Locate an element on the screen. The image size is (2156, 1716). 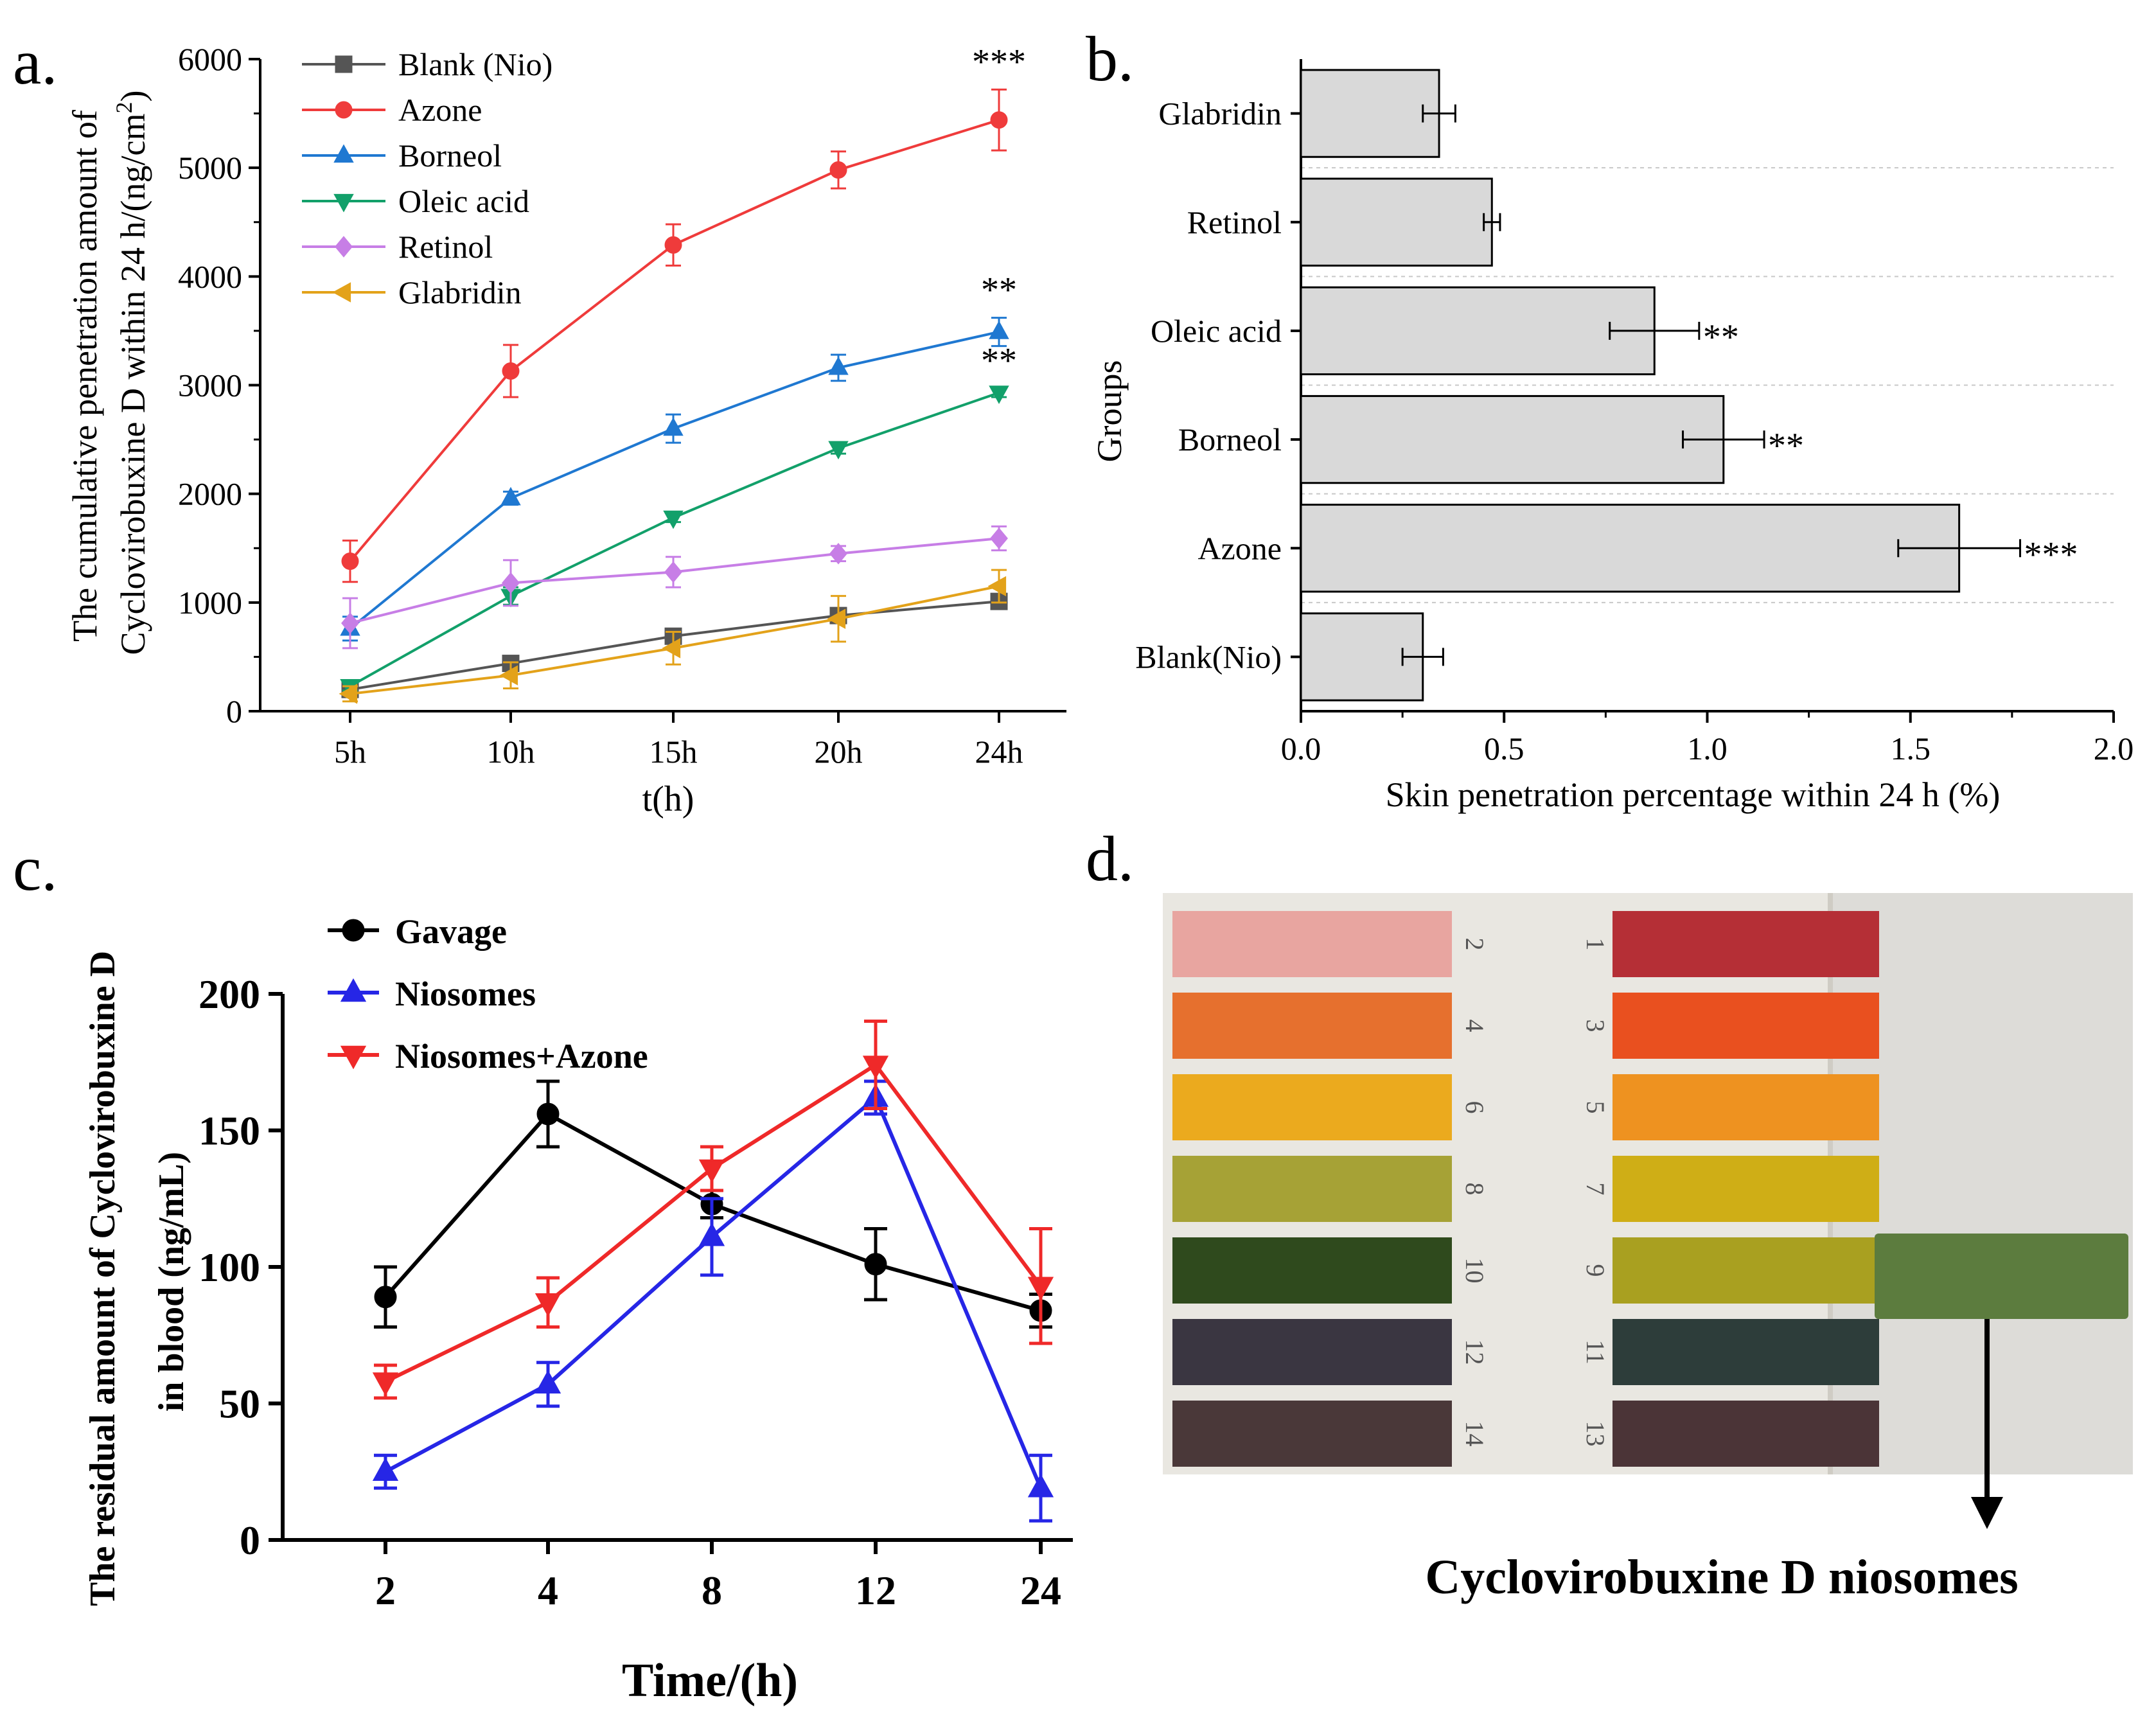
sample-paper-background is located at coordinates (1983, 1183).